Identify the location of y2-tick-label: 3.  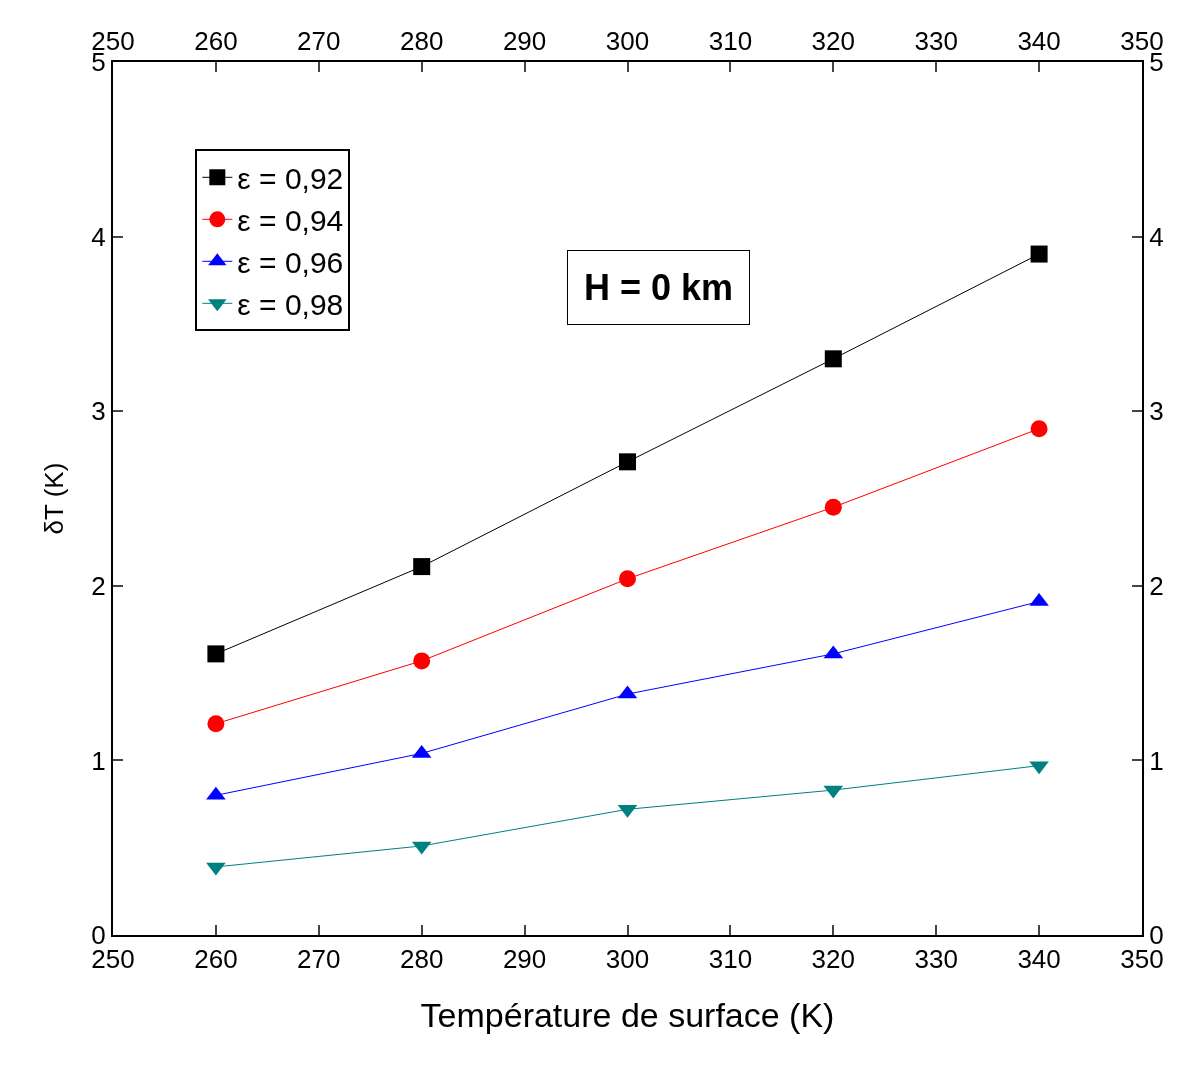
(1156, 411).